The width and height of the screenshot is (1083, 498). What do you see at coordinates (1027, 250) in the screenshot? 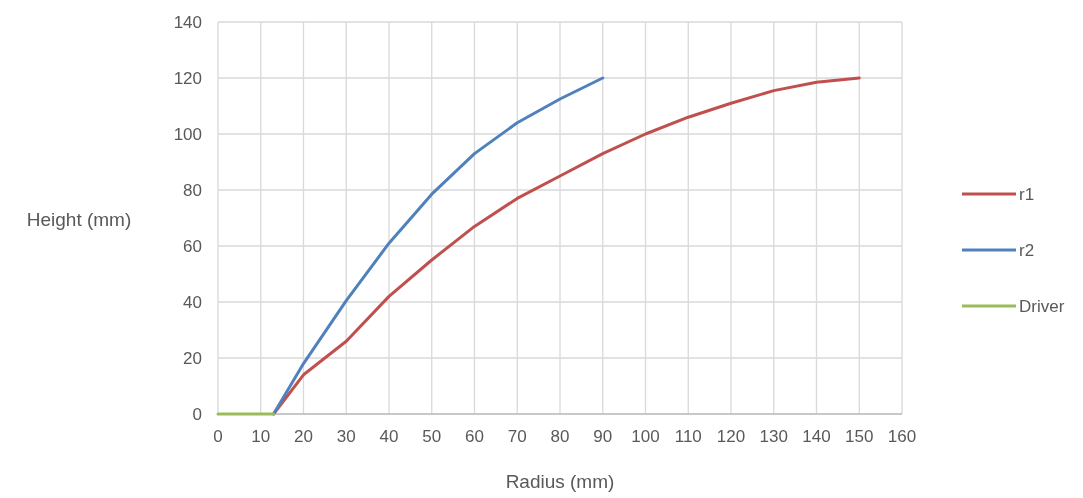
I see `legend-label: r2` at bounding box center [1027, 250].